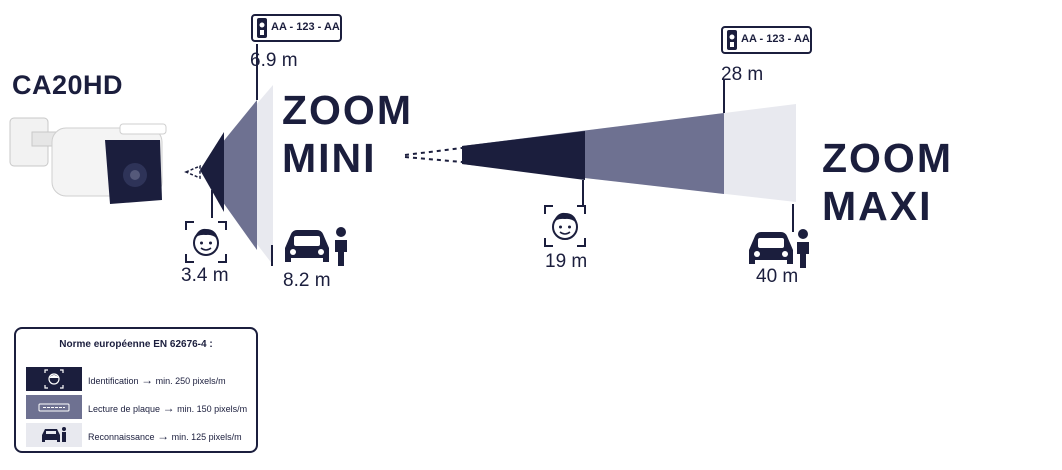 The image size is (1062, 470). Describe the element at coordinates (887, 182) in the screenshot. I see `zoom-maxi-title: ZOOM MAXI` at that location.